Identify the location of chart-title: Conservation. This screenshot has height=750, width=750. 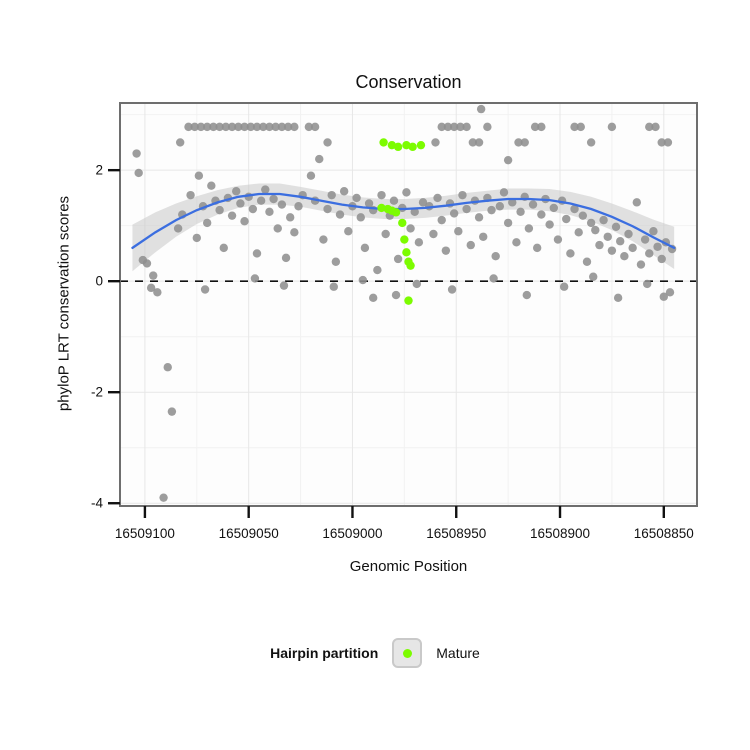
(408, 82).